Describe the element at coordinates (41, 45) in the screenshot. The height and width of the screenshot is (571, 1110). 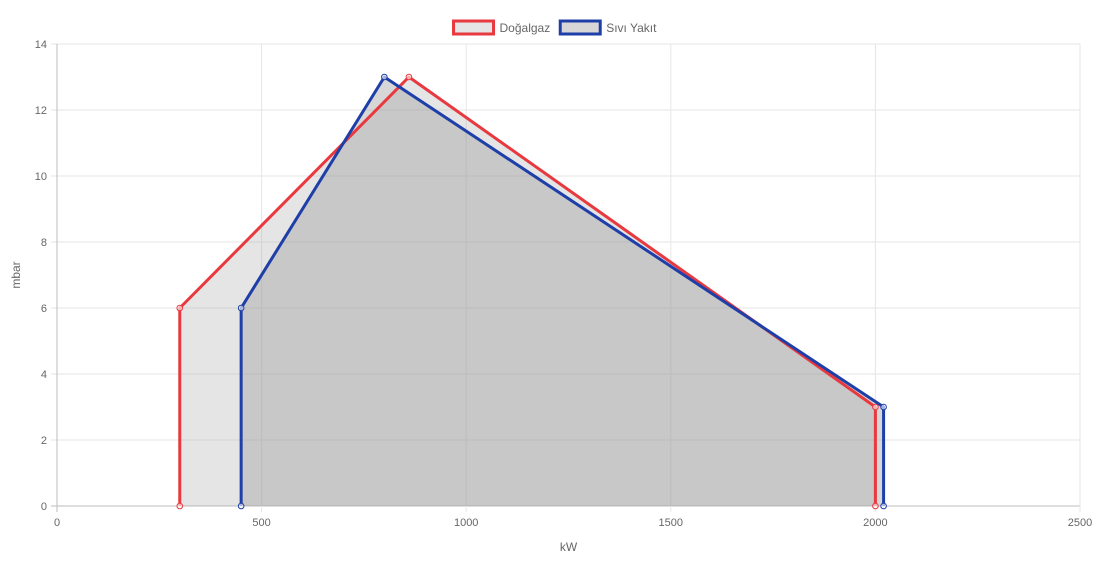
I see `y-tick-label: 14` at that location.